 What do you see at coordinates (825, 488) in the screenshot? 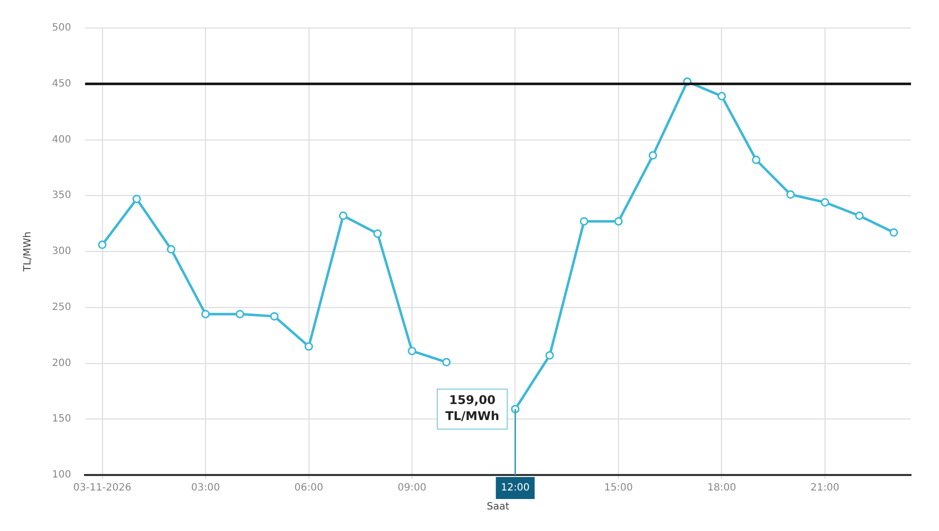
I see `x-tick-label: 21:00` at bounding box center [825, 488].